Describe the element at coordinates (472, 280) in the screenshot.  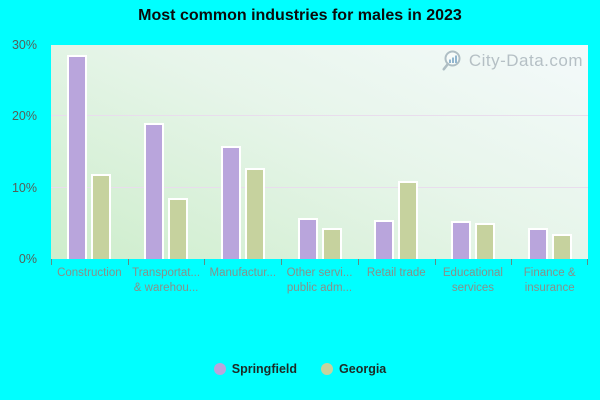
I see `x-tick-label-6: Educational services` at that location.